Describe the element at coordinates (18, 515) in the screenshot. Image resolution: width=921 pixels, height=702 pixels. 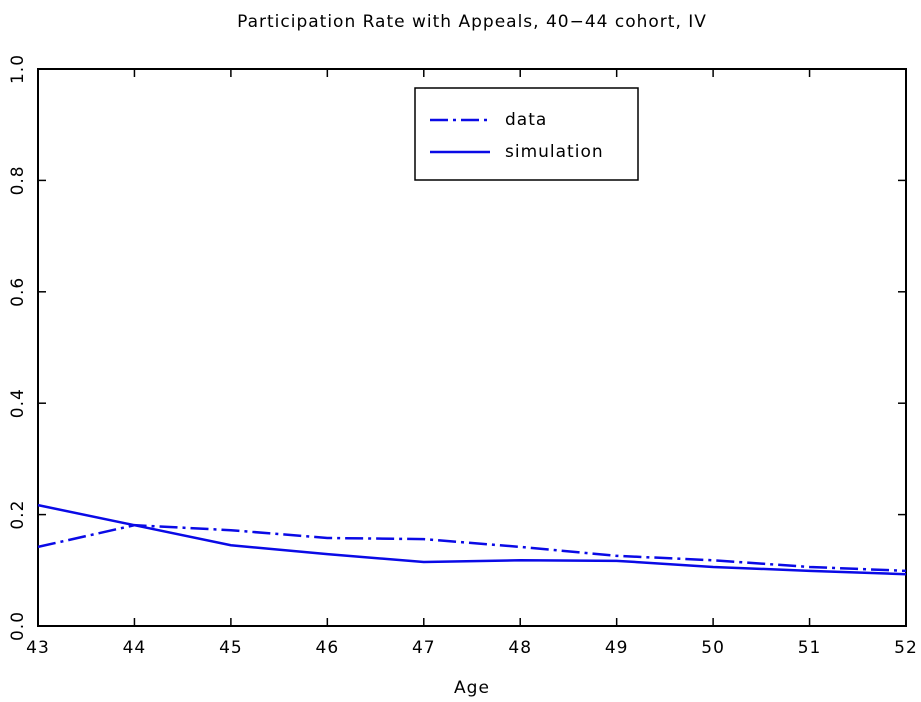
I see `y-tick-label: 0.2` at that location.